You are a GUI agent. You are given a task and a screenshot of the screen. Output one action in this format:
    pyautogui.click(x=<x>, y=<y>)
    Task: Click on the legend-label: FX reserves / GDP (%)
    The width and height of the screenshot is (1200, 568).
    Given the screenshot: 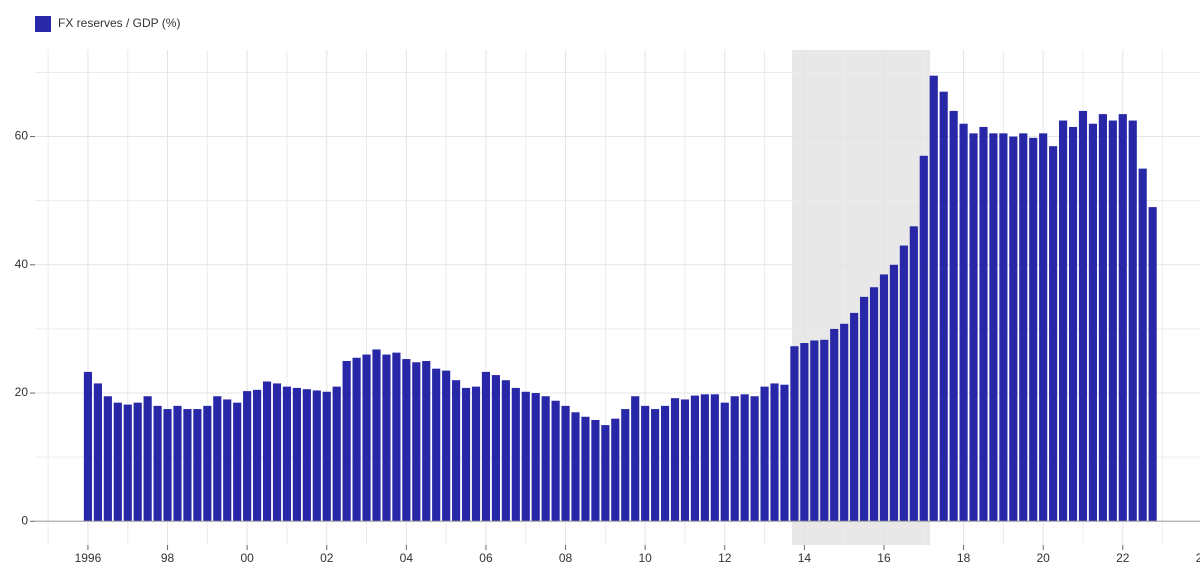 What is the action you would take?
    pyautogui.click(x=119, y=23)
    